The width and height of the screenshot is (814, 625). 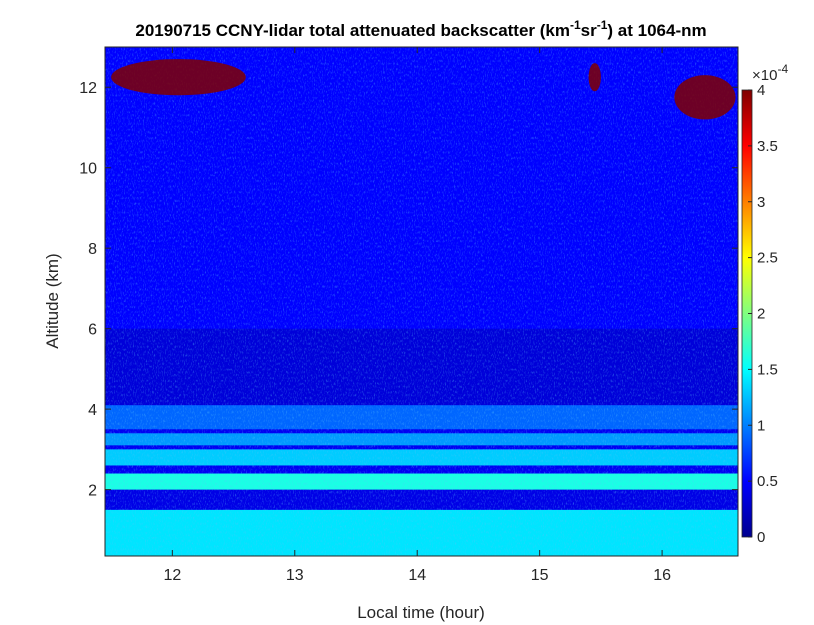 What do you see at coordinates (662, 575) in the screenshot?
I see `x-tick-label: 16` at bounding box center [662, 575].